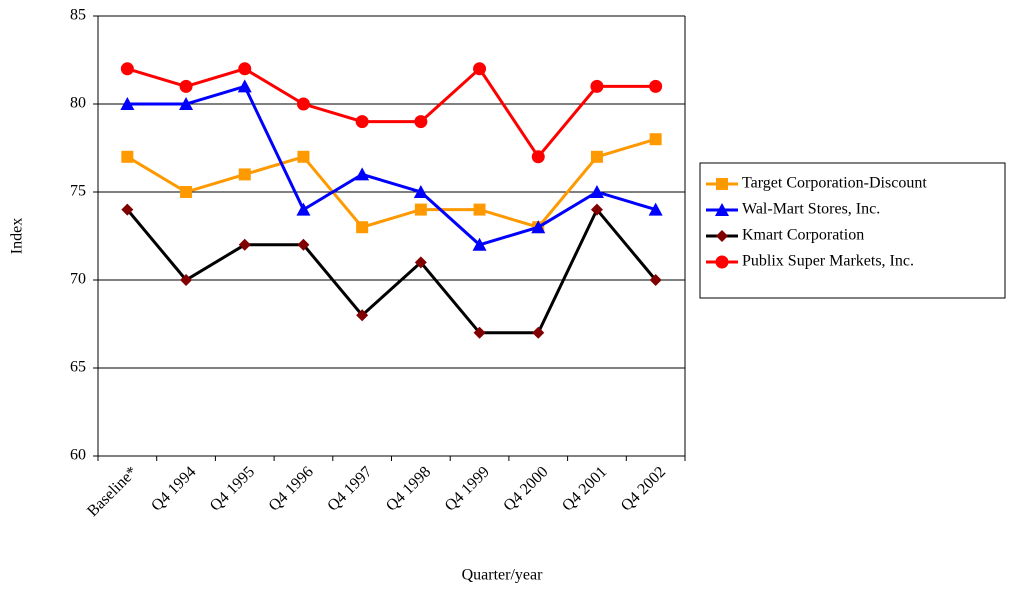 The height and width of the screenshot is (603, 1010). What do you see at coordinates (803, 235) in the screenshot?
I see `legend-label: Kmart Corporation` at bounding box center [803, 235].